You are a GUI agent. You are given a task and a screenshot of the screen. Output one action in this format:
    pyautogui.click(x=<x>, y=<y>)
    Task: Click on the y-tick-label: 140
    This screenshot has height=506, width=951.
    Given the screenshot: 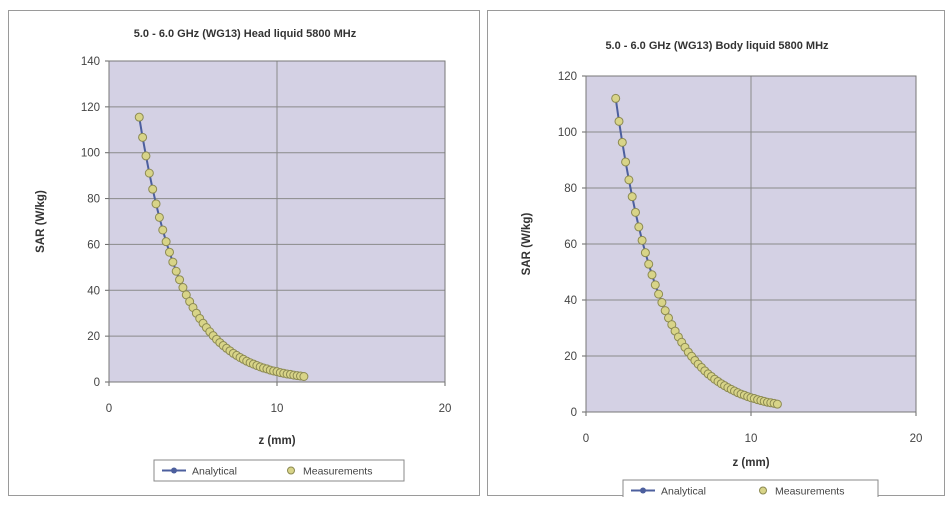 What is the action you would take?
    pyautogui.click(x=90, y=62)
    